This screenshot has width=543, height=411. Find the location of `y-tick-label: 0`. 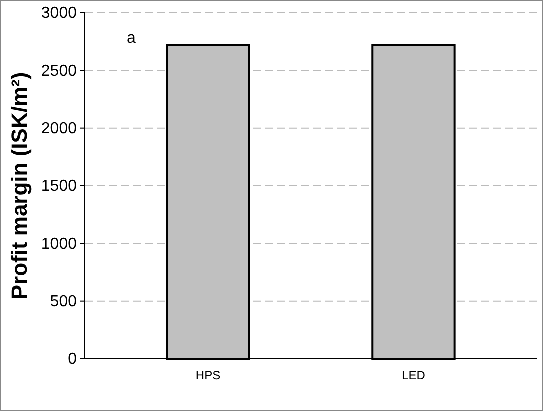

y-tick-label: 0 is located at coordinates (73, 359).